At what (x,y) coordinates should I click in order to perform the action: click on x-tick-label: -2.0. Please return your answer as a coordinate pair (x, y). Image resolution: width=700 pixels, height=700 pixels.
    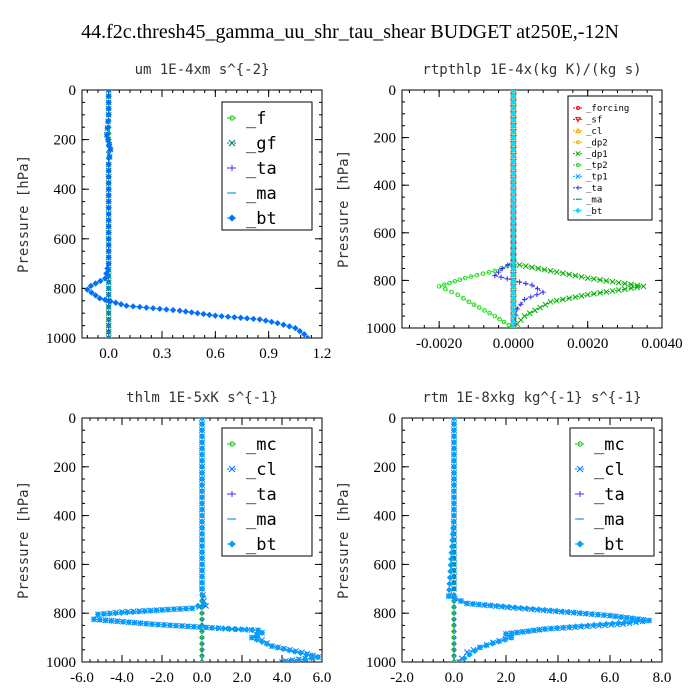
    Looking at the image, I should click on (402, 678).